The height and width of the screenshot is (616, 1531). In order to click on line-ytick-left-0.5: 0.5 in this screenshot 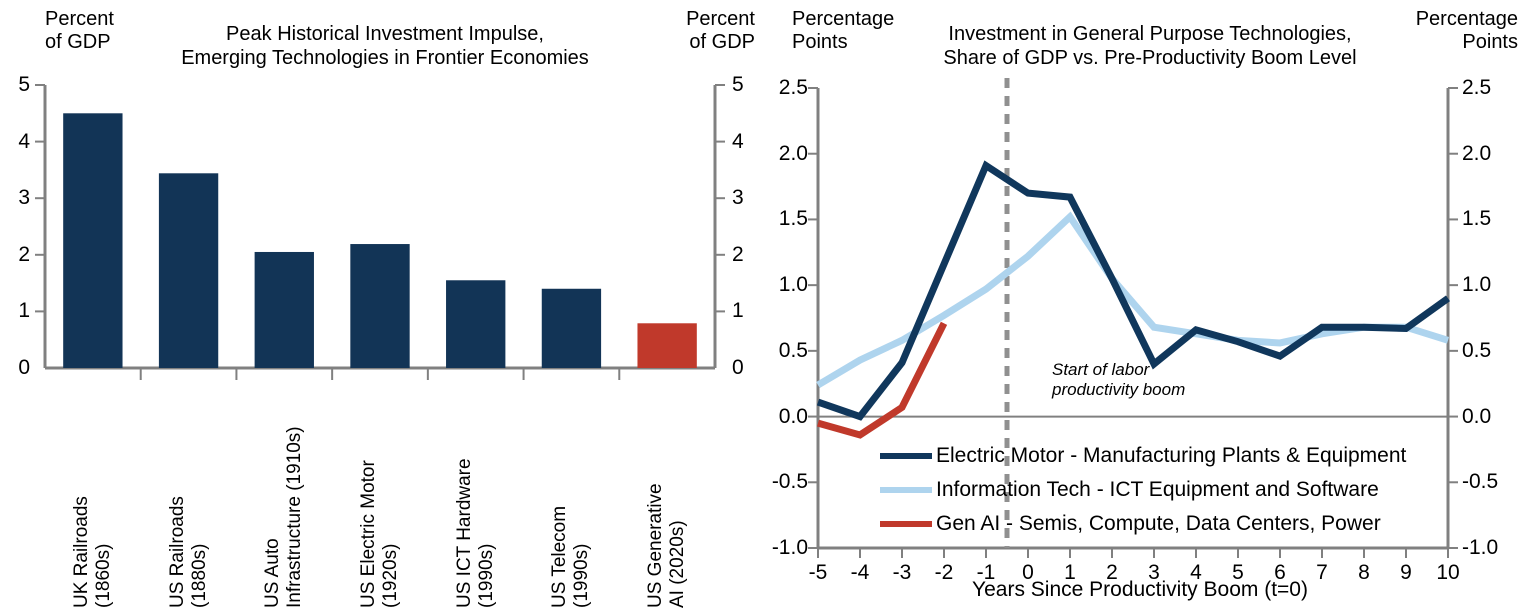, I will do `click(793, 350)`.